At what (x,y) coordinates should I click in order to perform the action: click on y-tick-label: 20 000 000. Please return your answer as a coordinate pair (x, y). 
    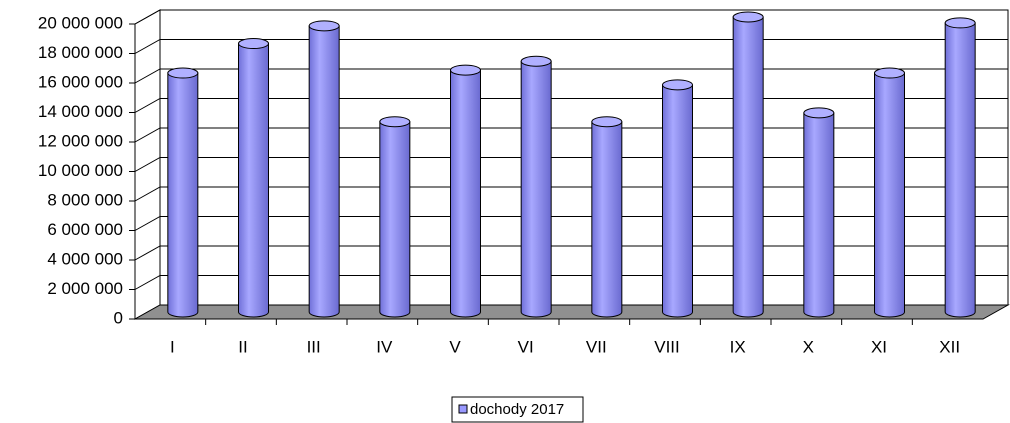
    Looking at the image, I should click on (80, 22).